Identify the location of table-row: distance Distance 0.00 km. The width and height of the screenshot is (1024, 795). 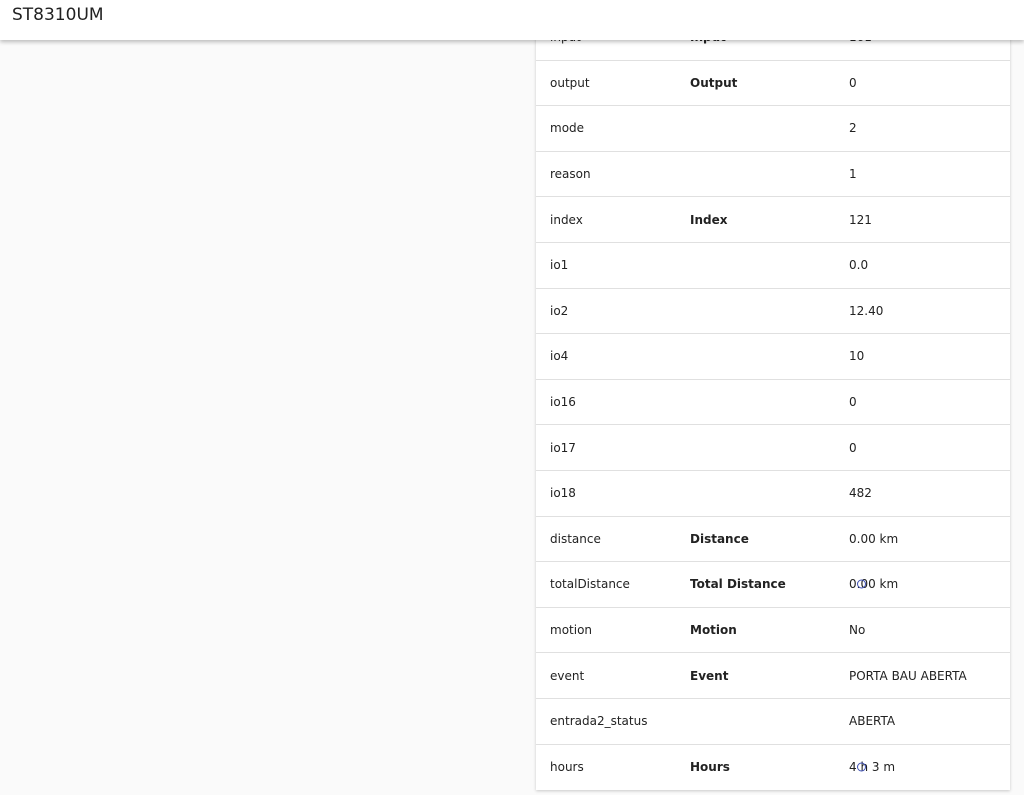
(773, 540).